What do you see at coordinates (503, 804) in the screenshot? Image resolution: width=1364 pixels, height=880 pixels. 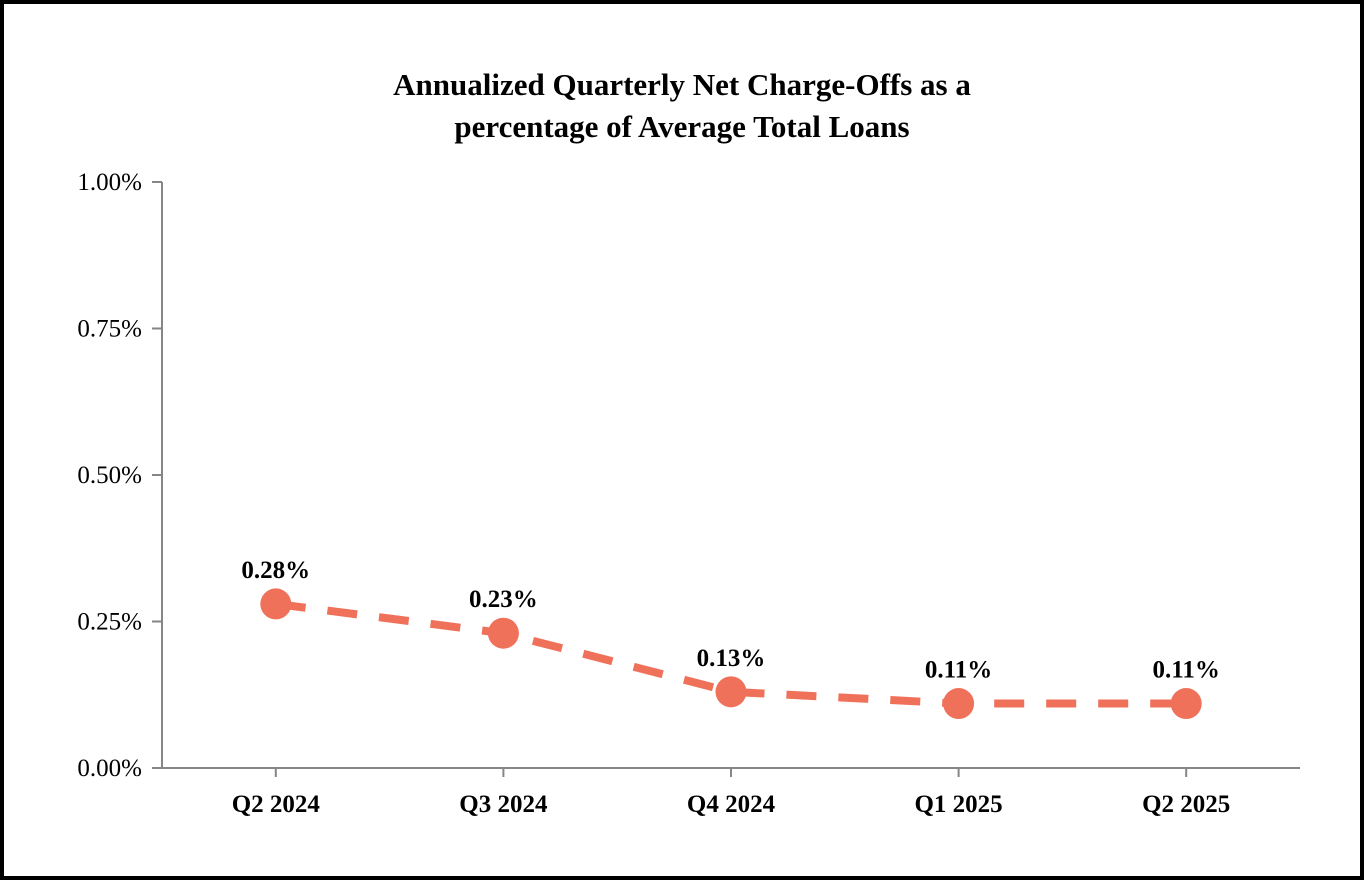 I see `x-axis-category-label: Q3 2024` at bounding box center [503, 804].